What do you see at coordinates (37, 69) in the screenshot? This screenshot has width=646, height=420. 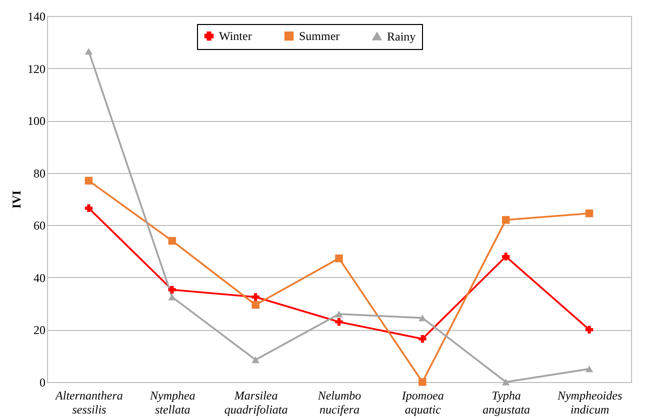 I see `y-tick-label: 120` at bounding box center [37, 69].